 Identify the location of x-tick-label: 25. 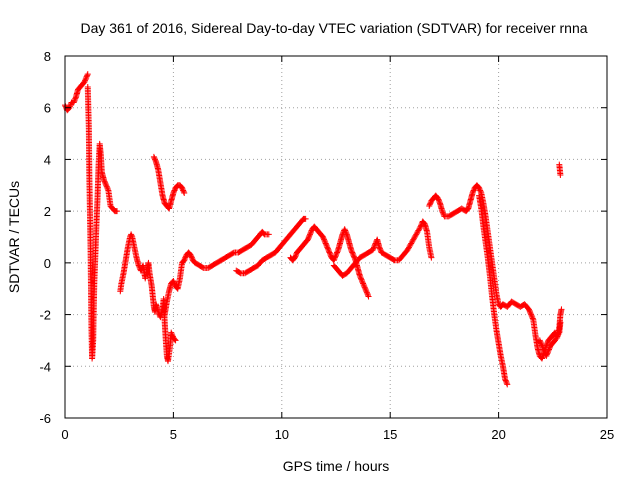
(607, 434).